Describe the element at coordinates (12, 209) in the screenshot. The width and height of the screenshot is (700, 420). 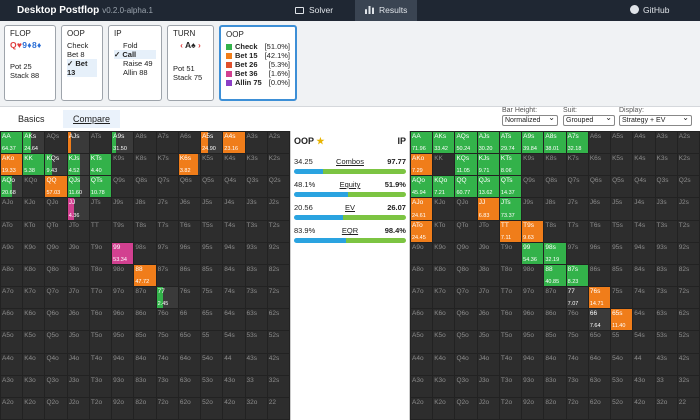
I see `hand-cell-ajo: AJo` at that location.